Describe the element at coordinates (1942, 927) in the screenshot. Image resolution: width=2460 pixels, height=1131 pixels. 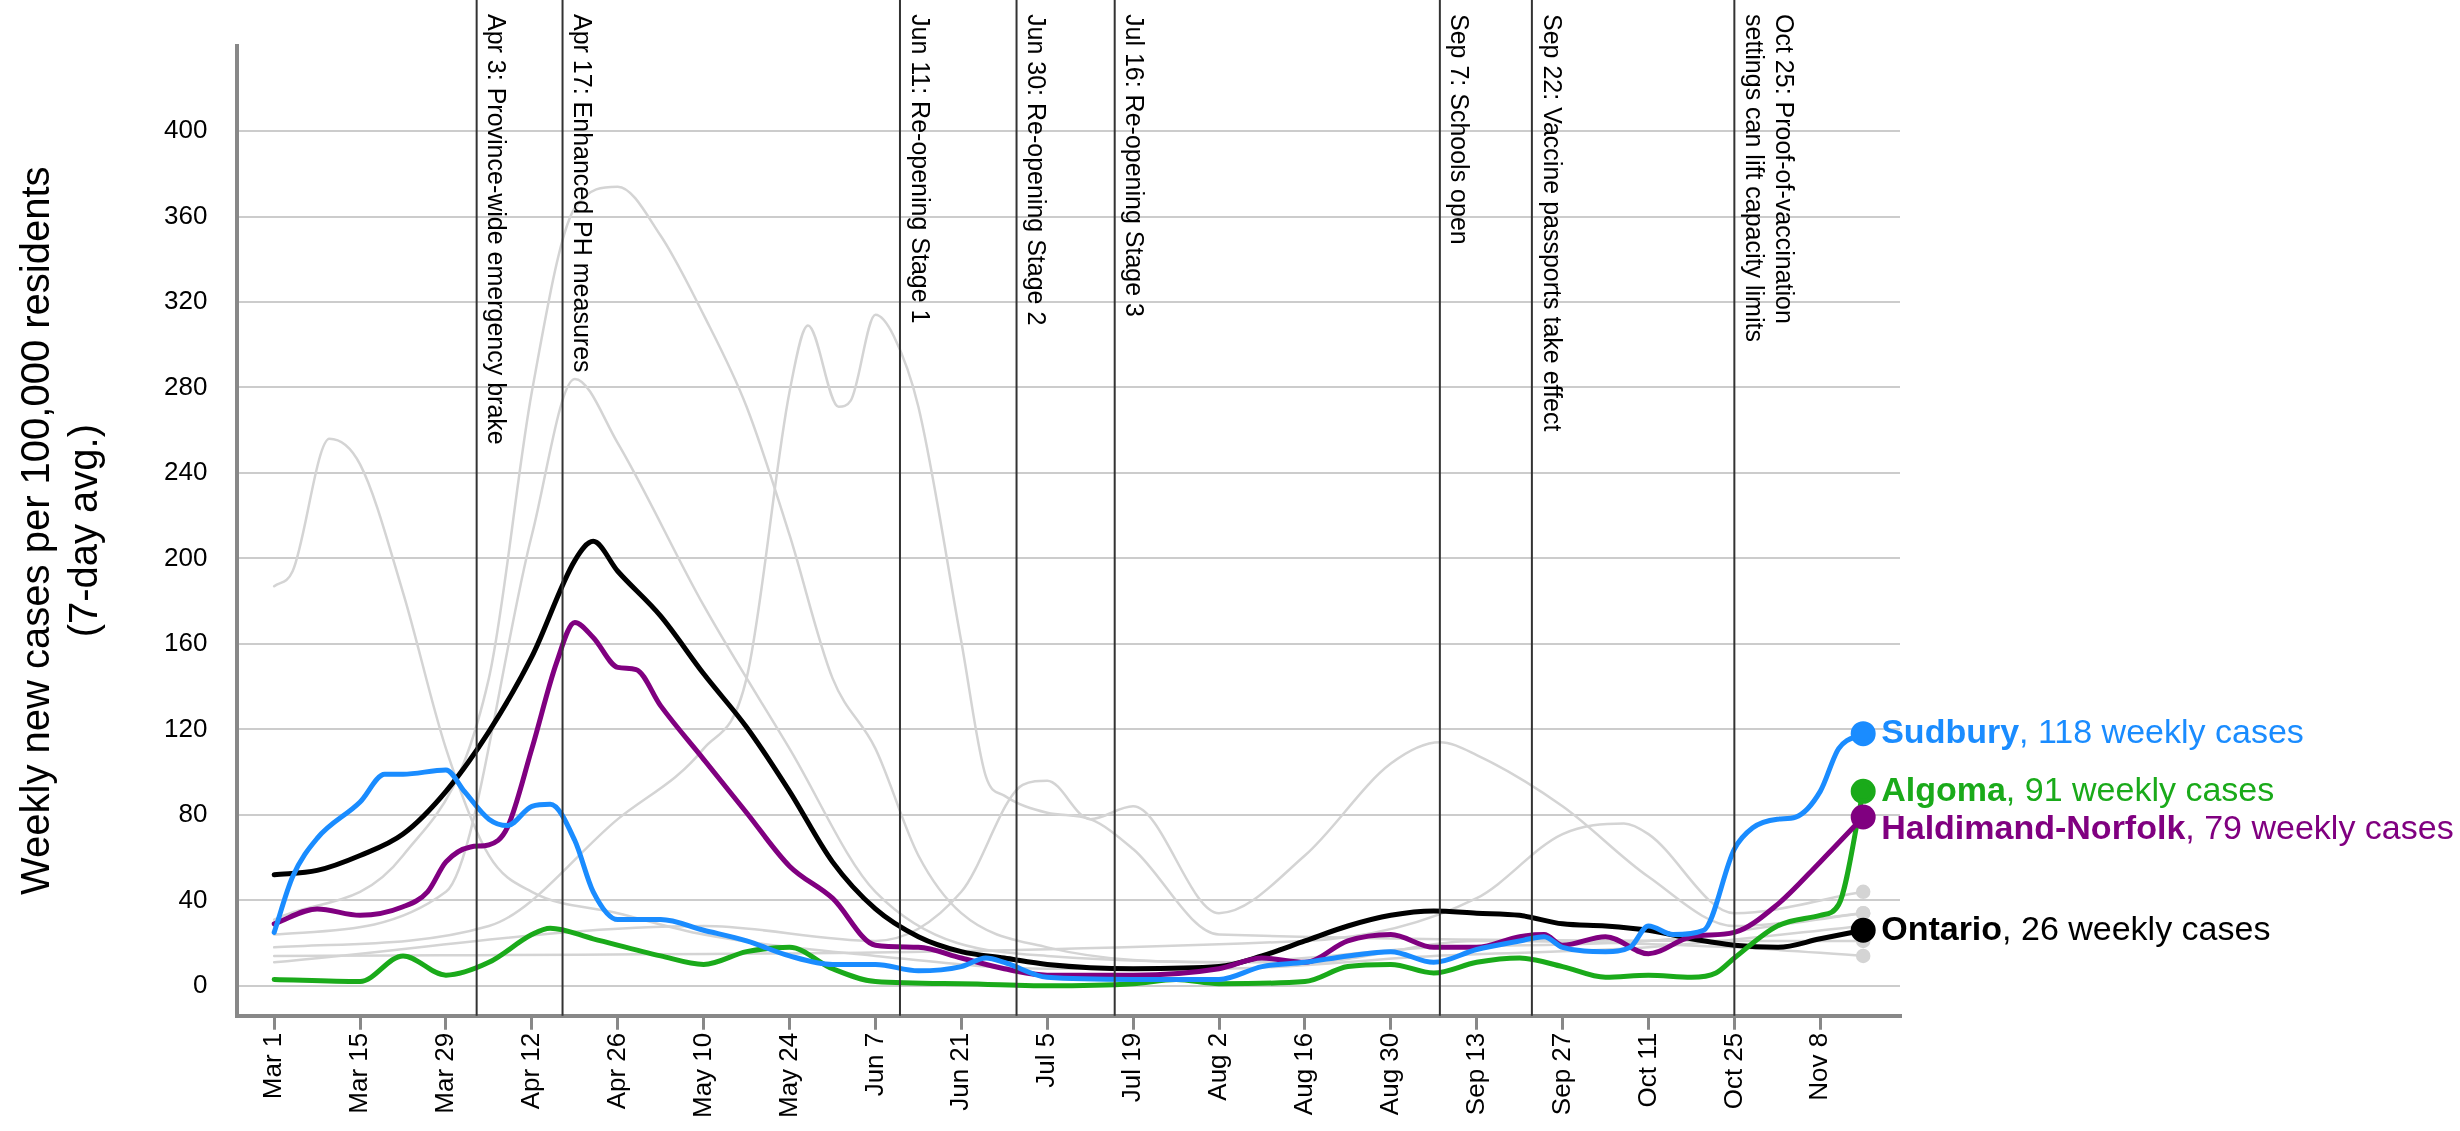
I see `series-label: Ontario` at that location.